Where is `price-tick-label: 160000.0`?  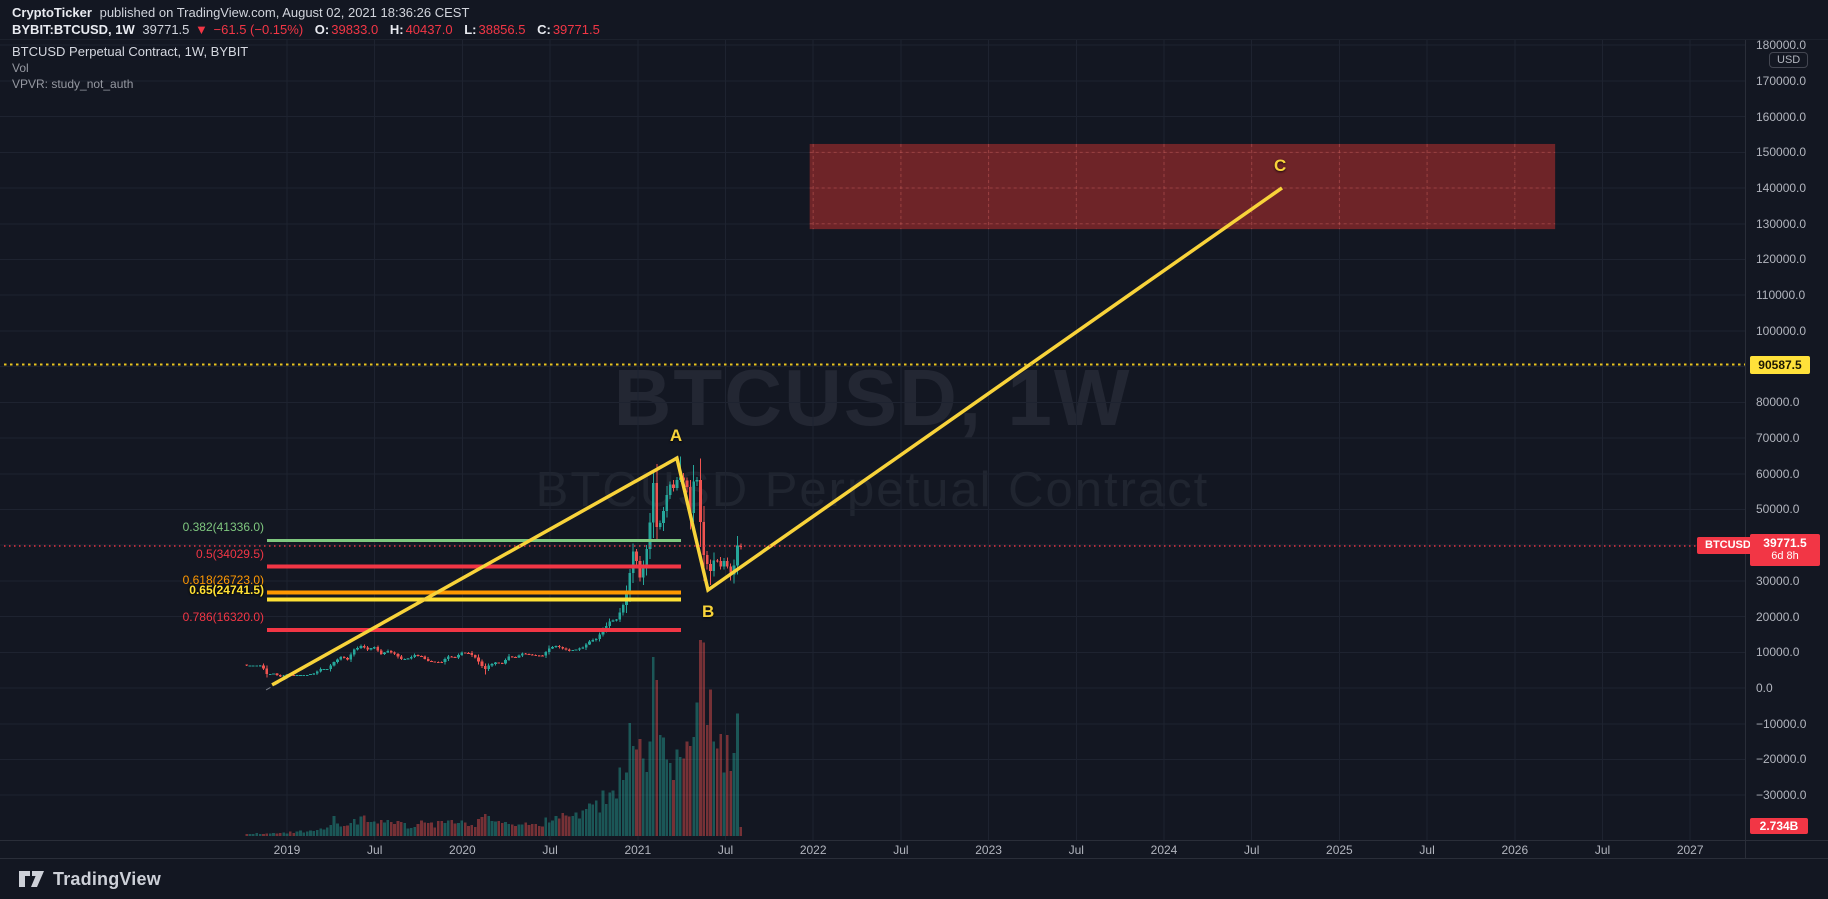
price-tick-label: 160000.0 is located at coordinates (1781, 116).